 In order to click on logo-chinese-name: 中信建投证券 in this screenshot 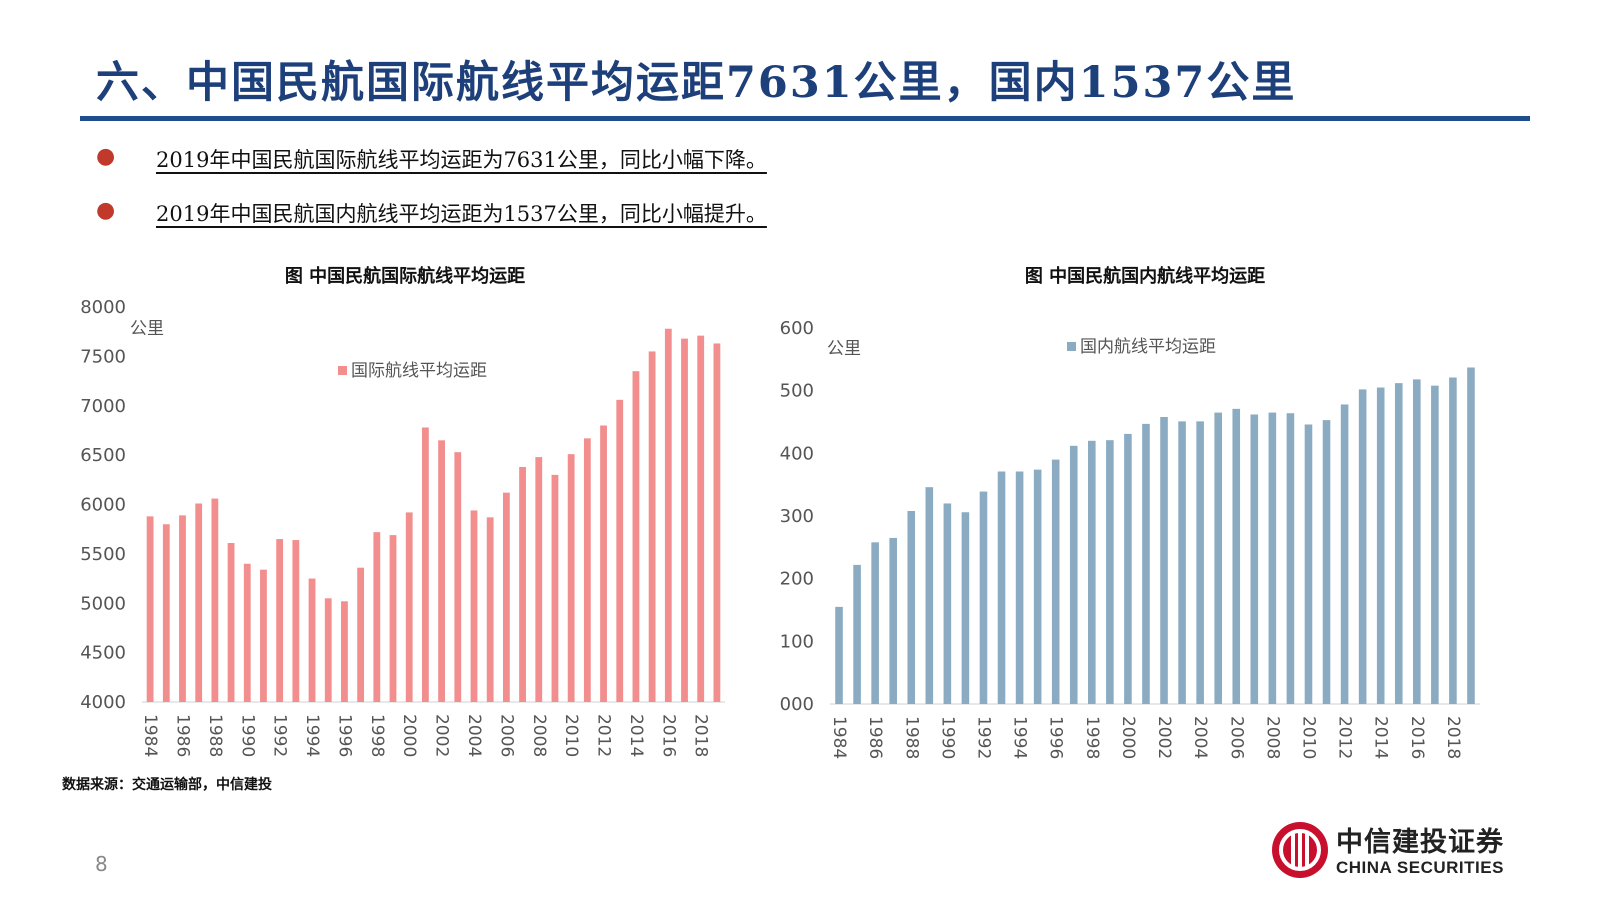, I will do `click(1420, 842)`.